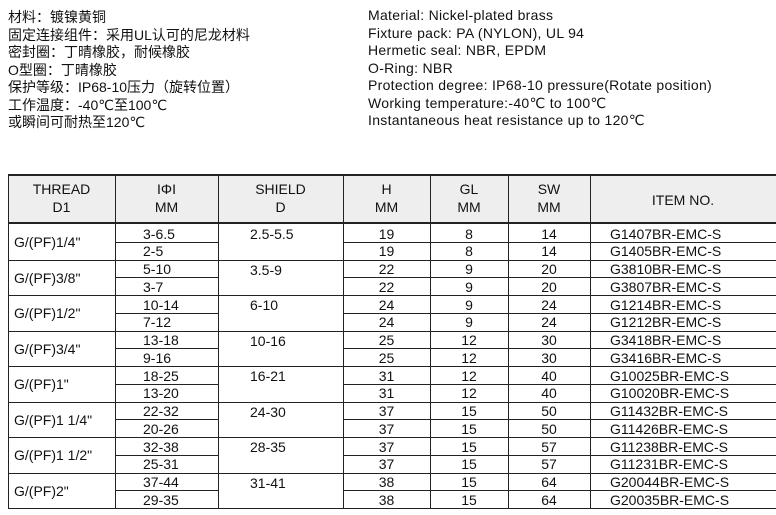 The image size is (776, 515). What do you see at coordinates (386, 482) in the screenshot?
I see `value-cell: 38` at bounding box center [386, 482].